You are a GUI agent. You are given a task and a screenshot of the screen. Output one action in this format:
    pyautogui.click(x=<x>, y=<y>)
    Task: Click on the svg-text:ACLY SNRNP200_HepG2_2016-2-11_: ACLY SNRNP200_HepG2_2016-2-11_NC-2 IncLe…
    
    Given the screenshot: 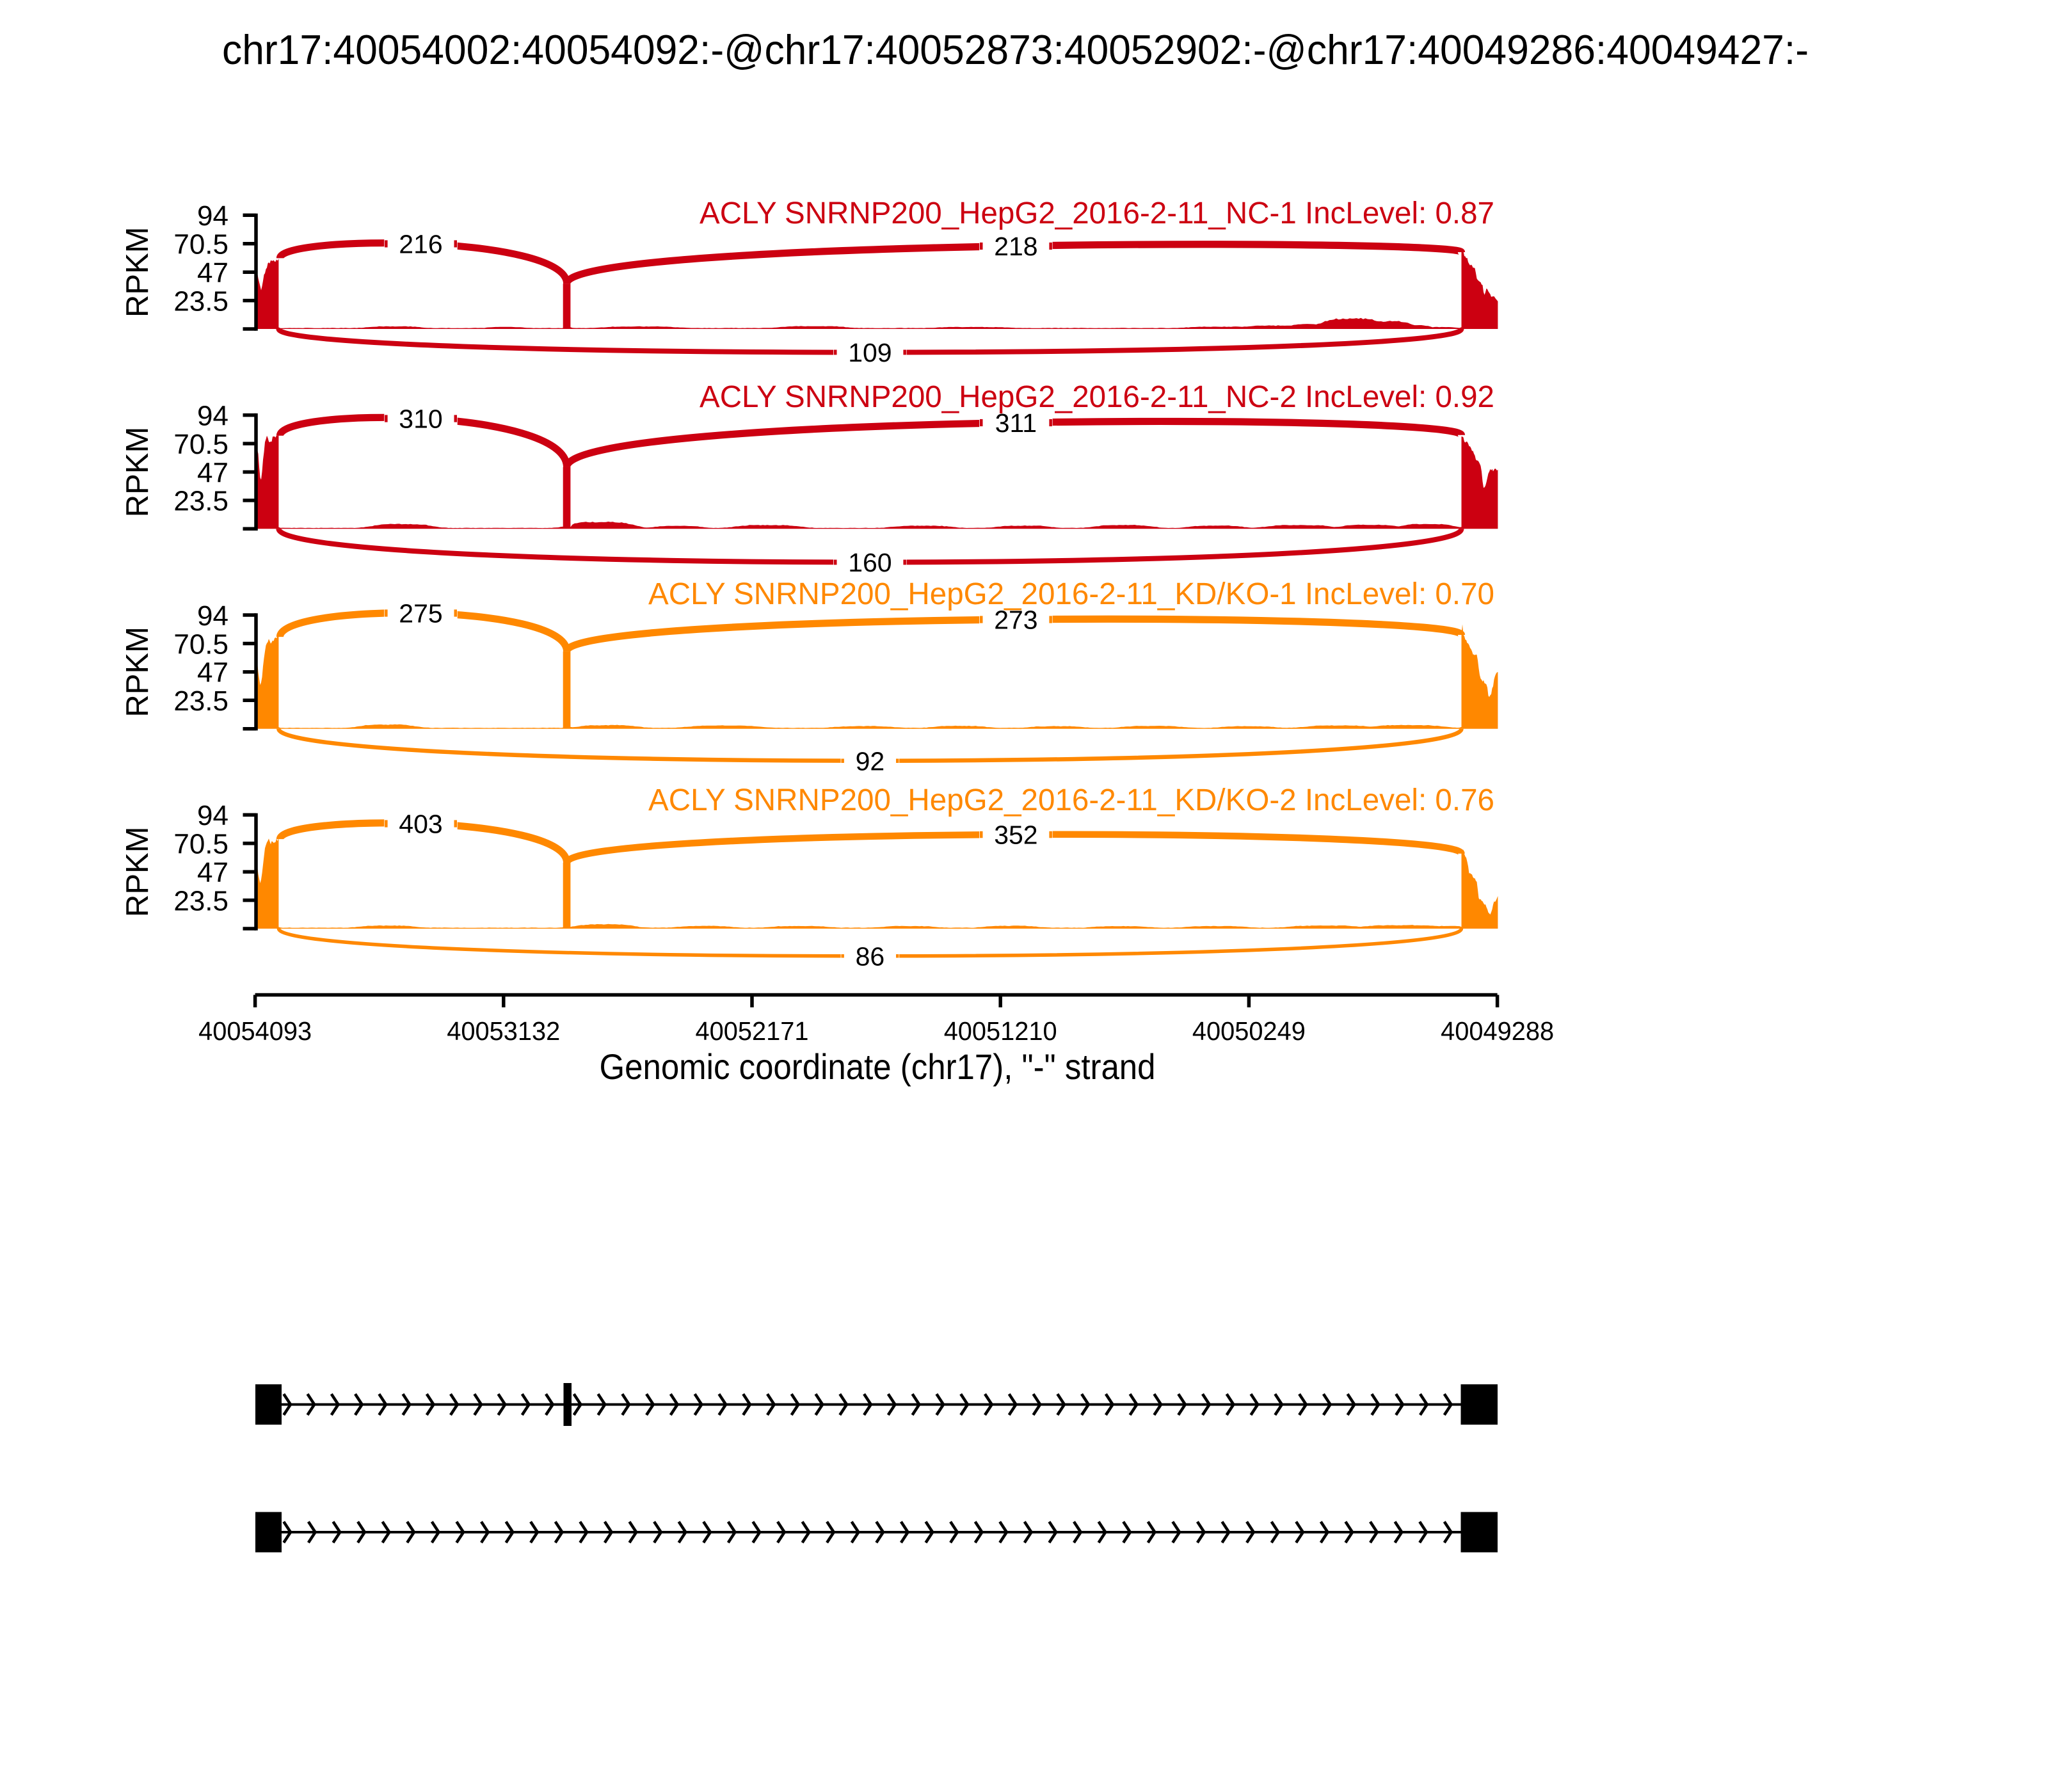 What is the action you would take?
    pyautogui.click(x=1097, y=397)
    